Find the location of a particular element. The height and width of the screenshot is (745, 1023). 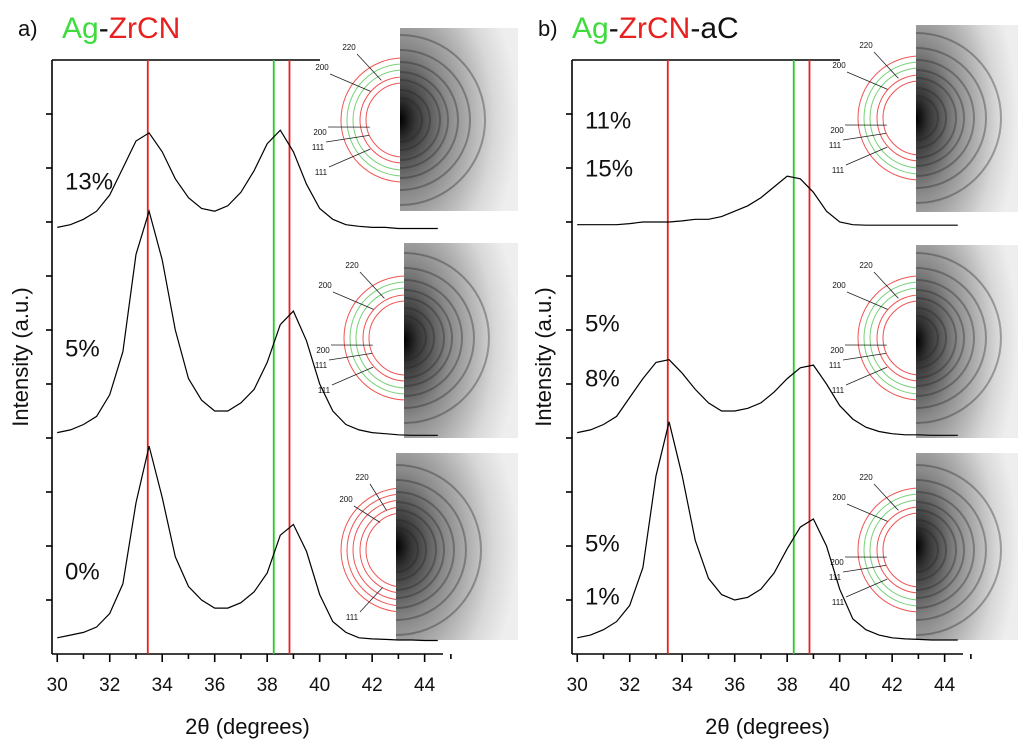

y-axis-label: Intensity (a.u.) is located at coordinates (20, 356).